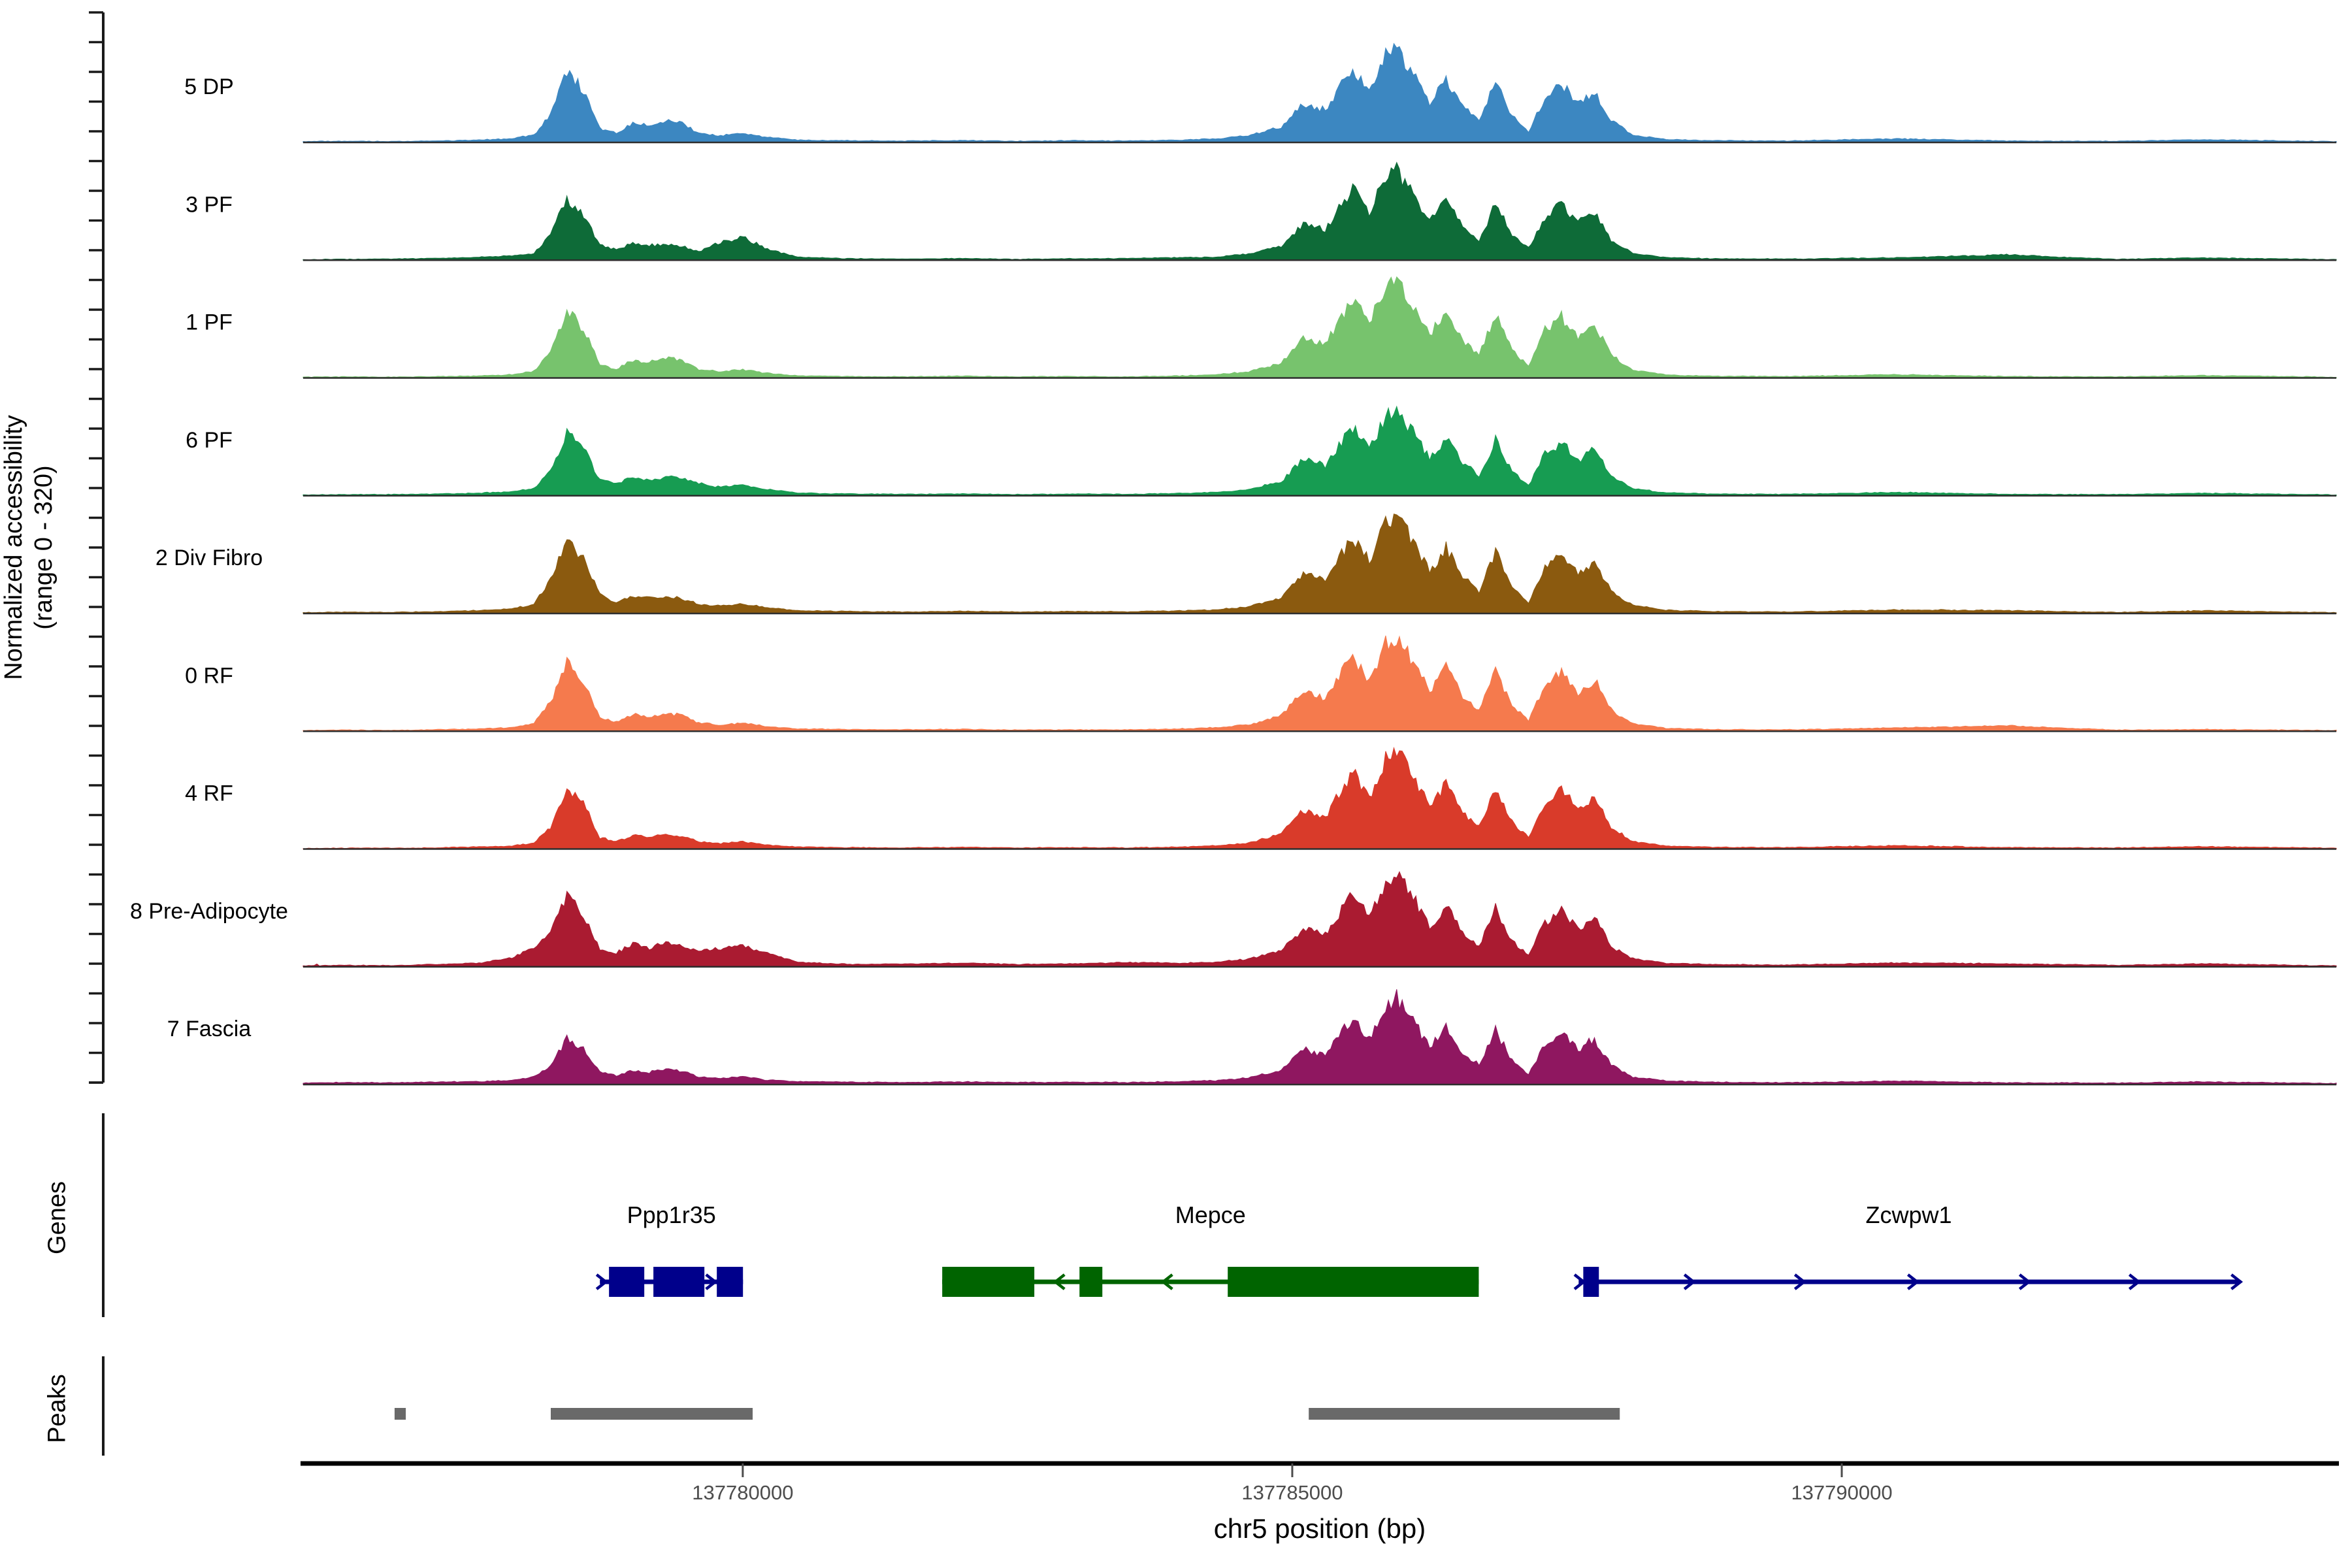  I want to click on track-label-0-rf: 0 RF, so click(209, 675).